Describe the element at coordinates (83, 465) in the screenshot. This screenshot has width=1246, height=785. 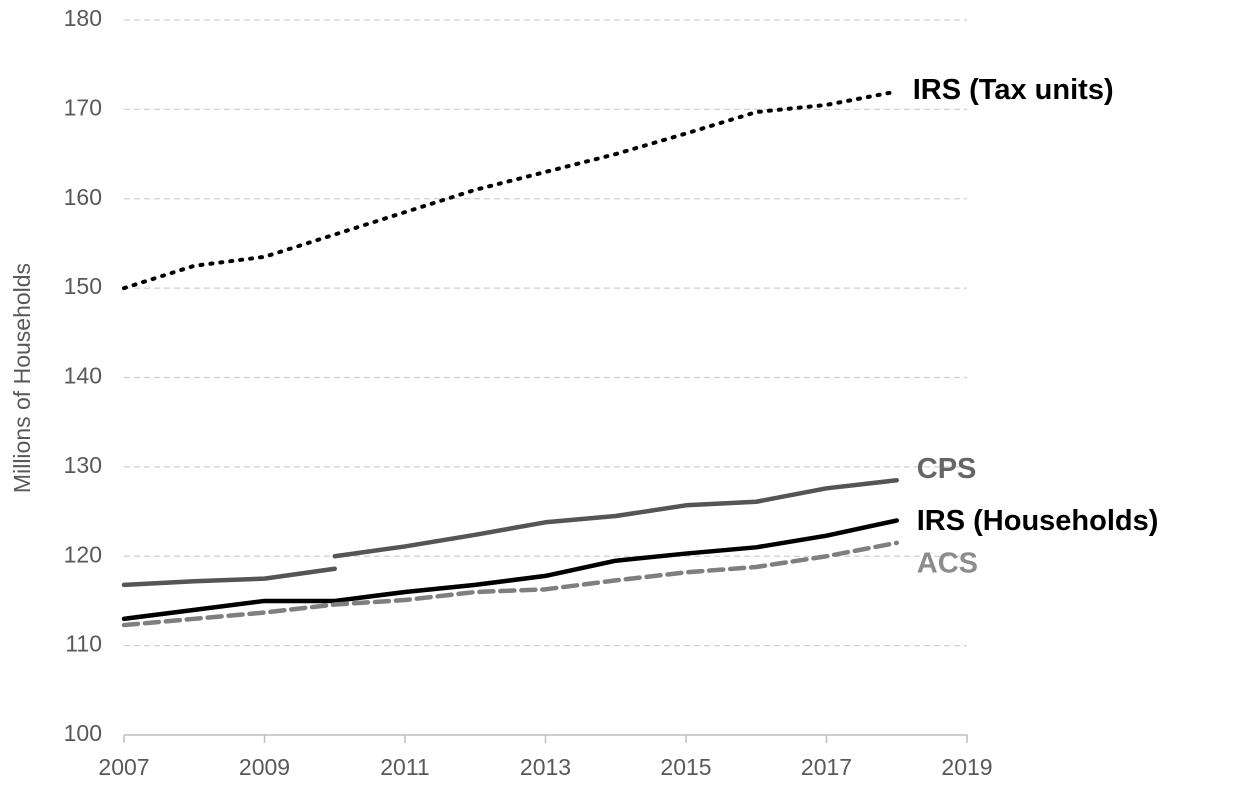
I see `y-tick-label: 130` at that location.